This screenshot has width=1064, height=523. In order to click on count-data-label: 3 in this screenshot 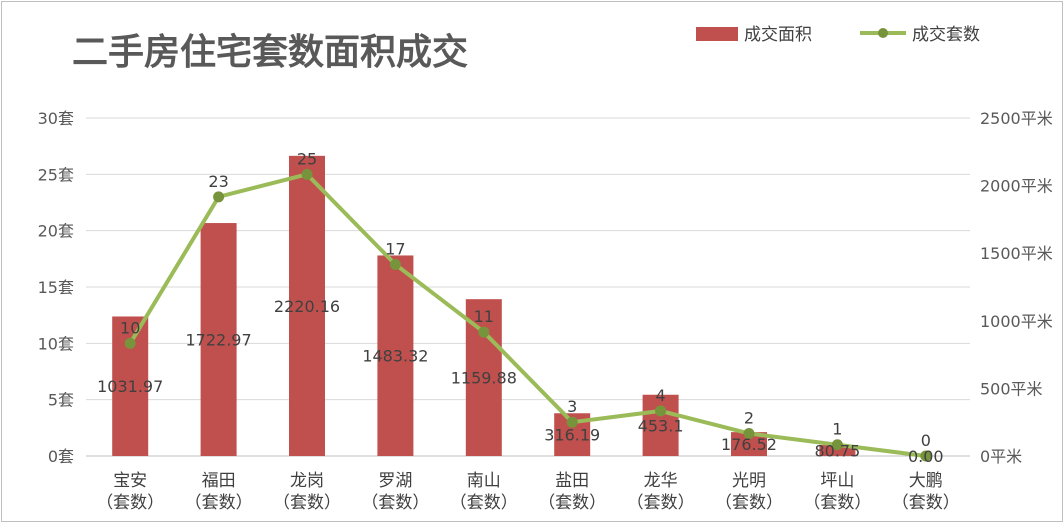, I will do `click(572, 406)`.